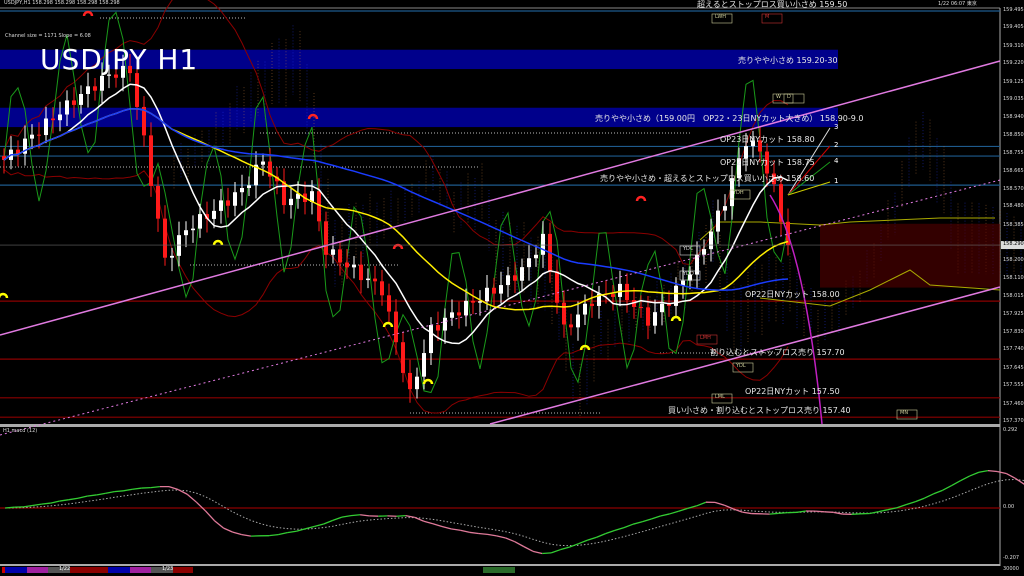 The height and width of the screenshot is (576, 1024). What do you see at coordinates (880, 288) in the screenshot?
I see `cloud-span-b` at bounding box center [880, 288].